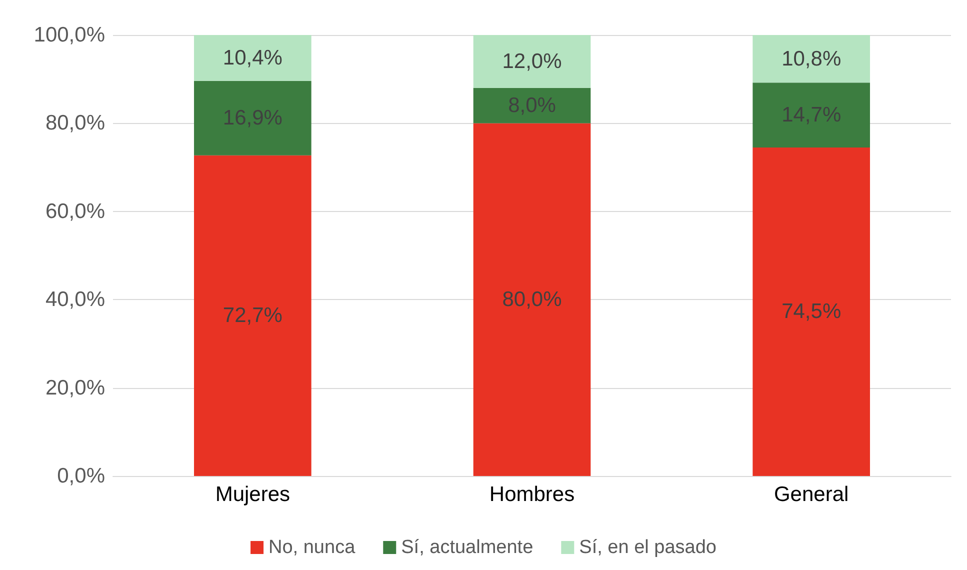 The width and height of the screenshot is (967, 570). I want to click on data-label: 8,0%, so click(532, 106).